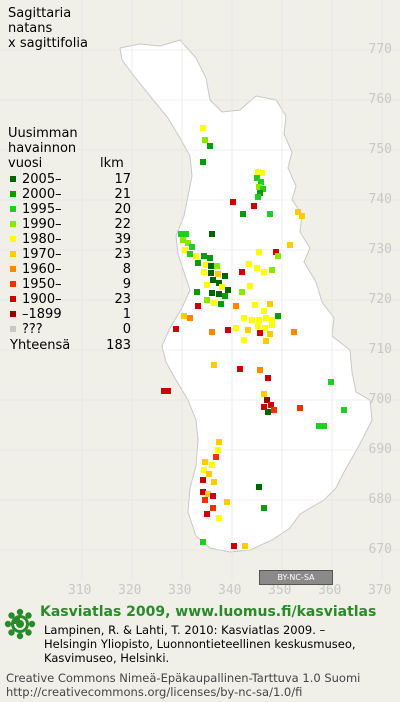 This screenshot has width=400, height=702. I want to click on legend-row: 1950– 9, so click(68, 284).